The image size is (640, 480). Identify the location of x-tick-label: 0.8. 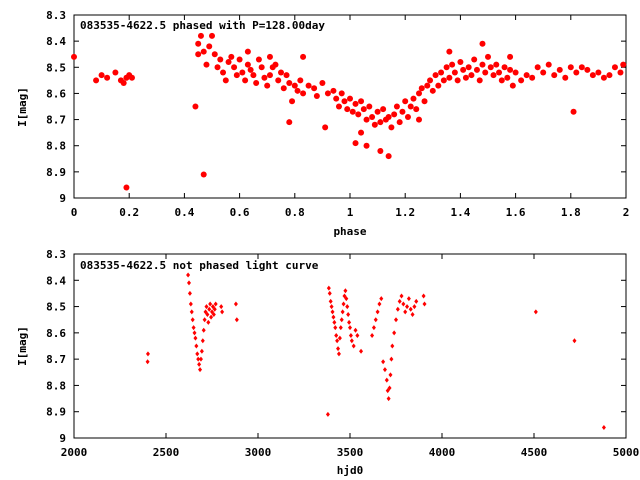
(295, 212).